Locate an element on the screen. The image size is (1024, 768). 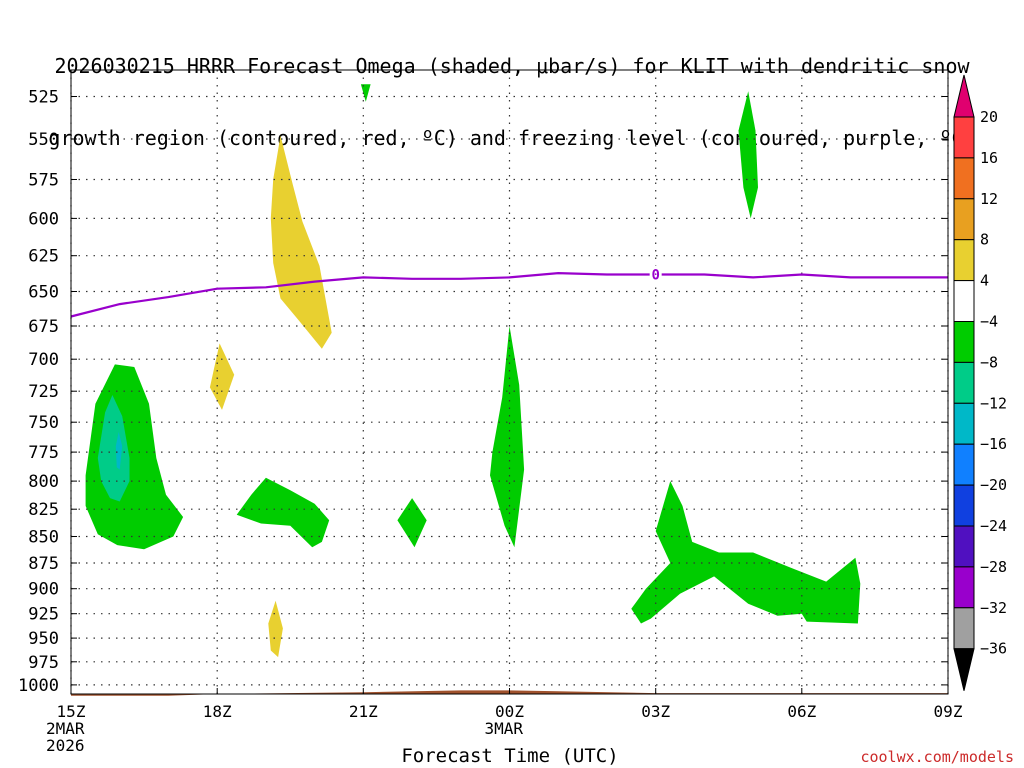
x-tick-label: 18Z is located at coordinates (217, 711).